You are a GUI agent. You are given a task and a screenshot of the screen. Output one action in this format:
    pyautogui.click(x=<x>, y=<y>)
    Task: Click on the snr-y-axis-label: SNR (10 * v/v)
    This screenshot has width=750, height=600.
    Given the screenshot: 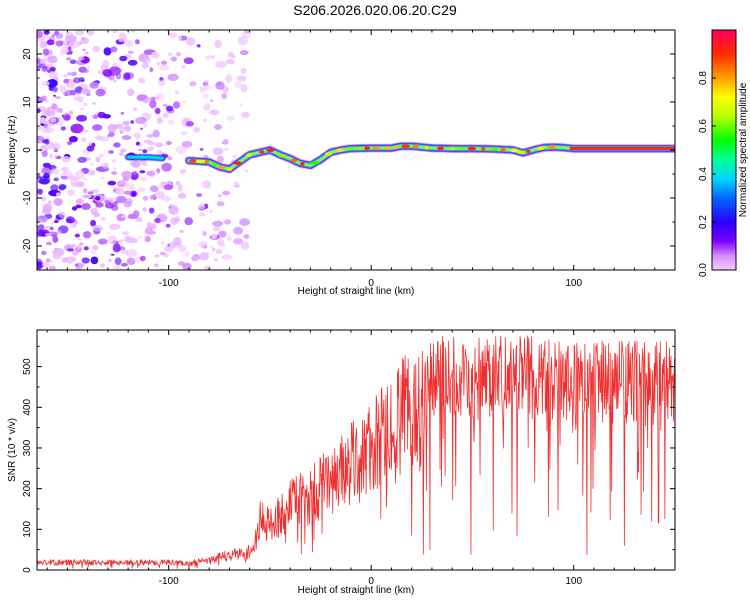 What is the action you would take?
    pyautogui.click(x=12, y=450)
    